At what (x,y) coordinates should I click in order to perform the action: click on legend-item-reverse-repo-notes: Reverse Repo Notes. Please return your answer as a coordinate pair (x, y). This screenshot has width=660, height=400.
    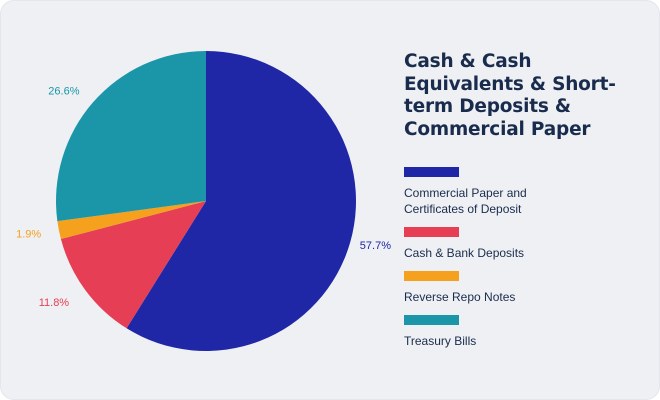
    Looking at the image, I should click on (526, 288).